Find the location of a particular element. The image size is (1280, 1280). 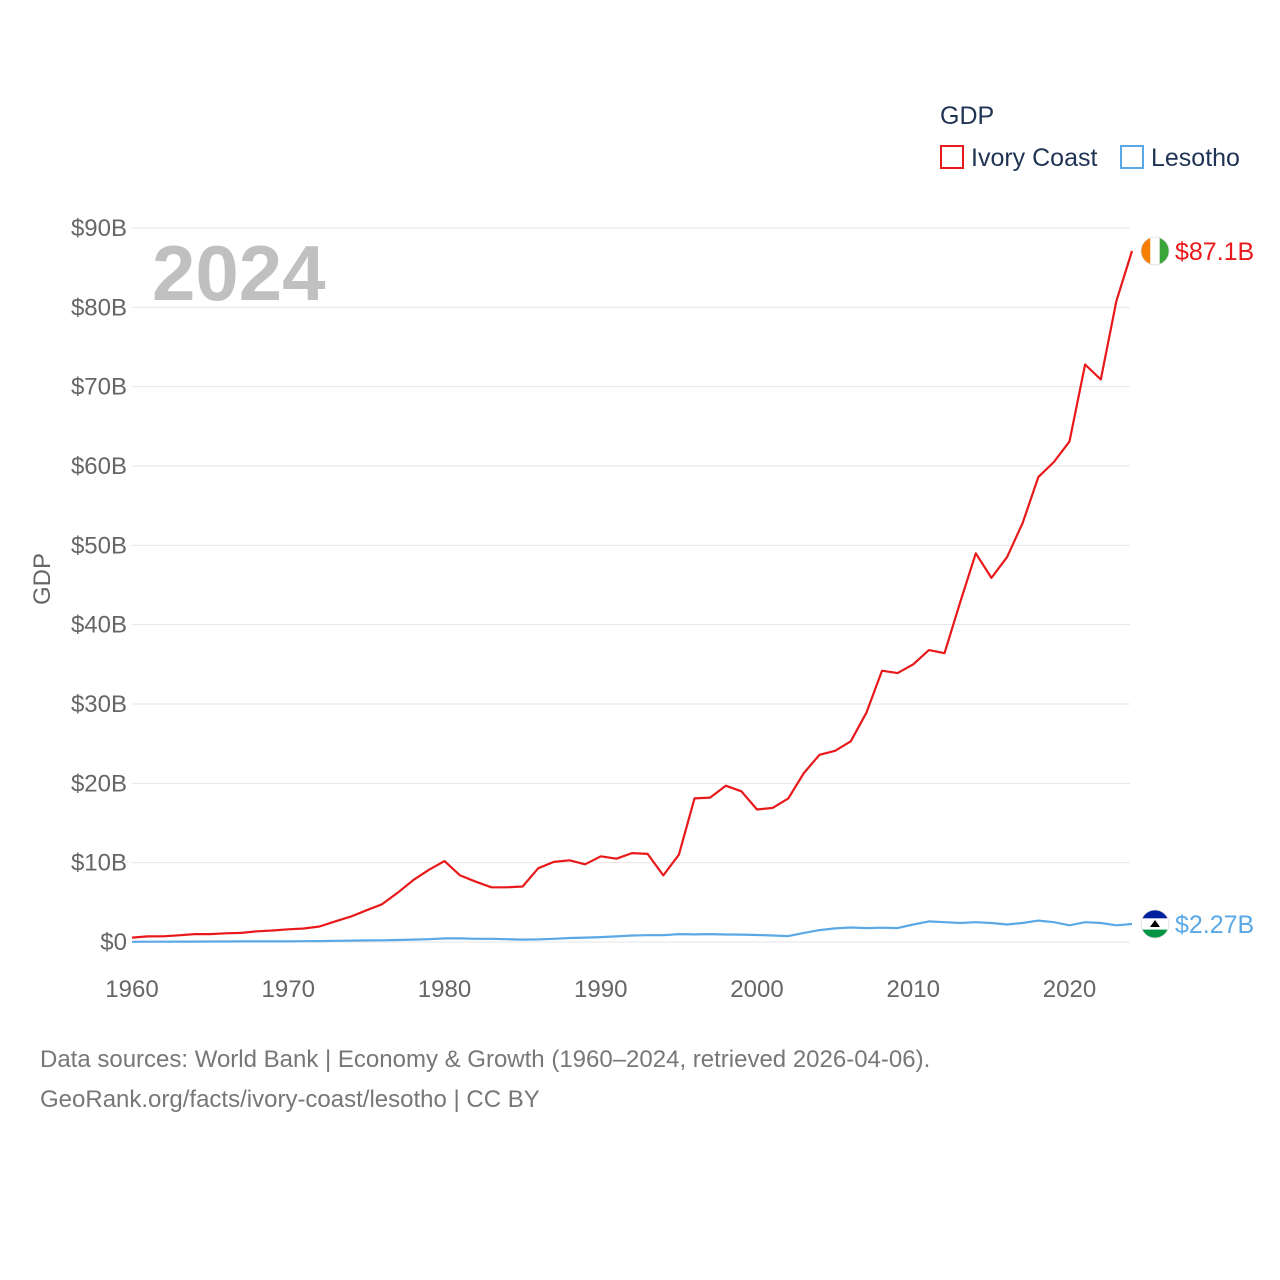

y-tick-label: $80B is located at coordinates (99, 307).